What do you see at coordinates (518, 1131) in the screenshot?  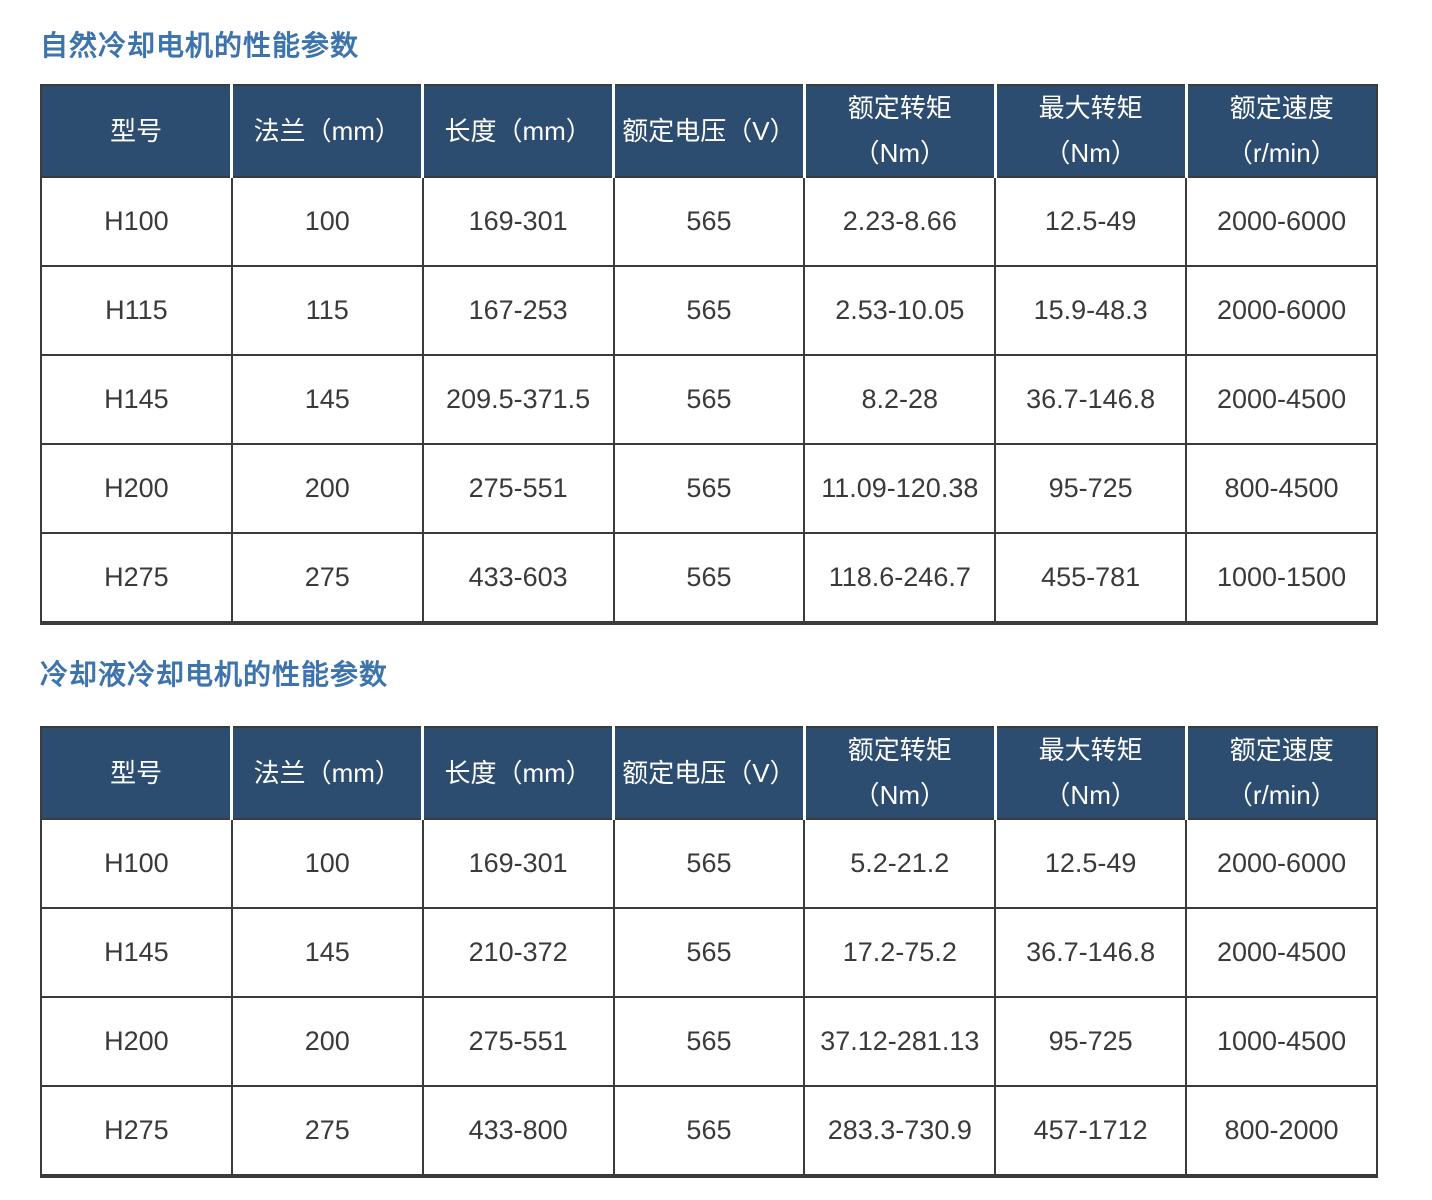 I see `table-cell: 433-800` at bounding box center [518, 1131].